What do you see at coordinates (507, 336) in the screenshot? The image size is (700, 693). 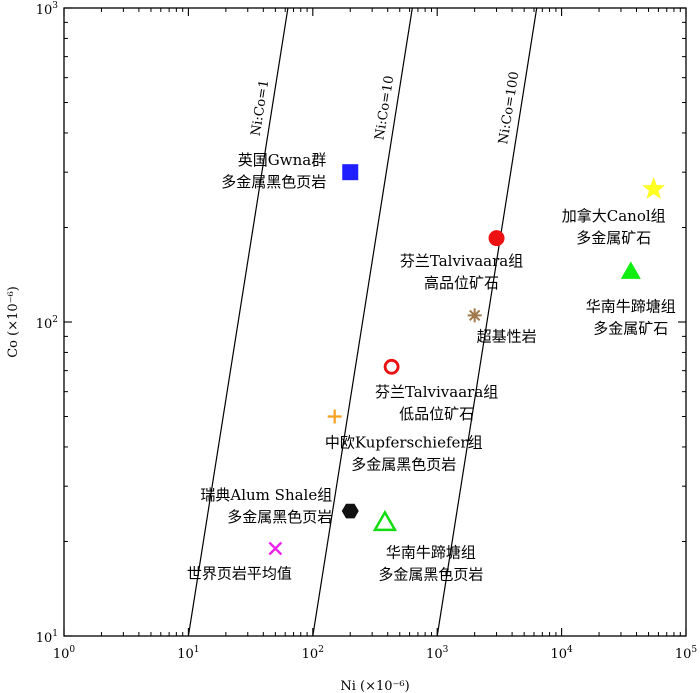 I see `point-label-ultrabasic: 超基性岩` at bounding box center [507, 336].